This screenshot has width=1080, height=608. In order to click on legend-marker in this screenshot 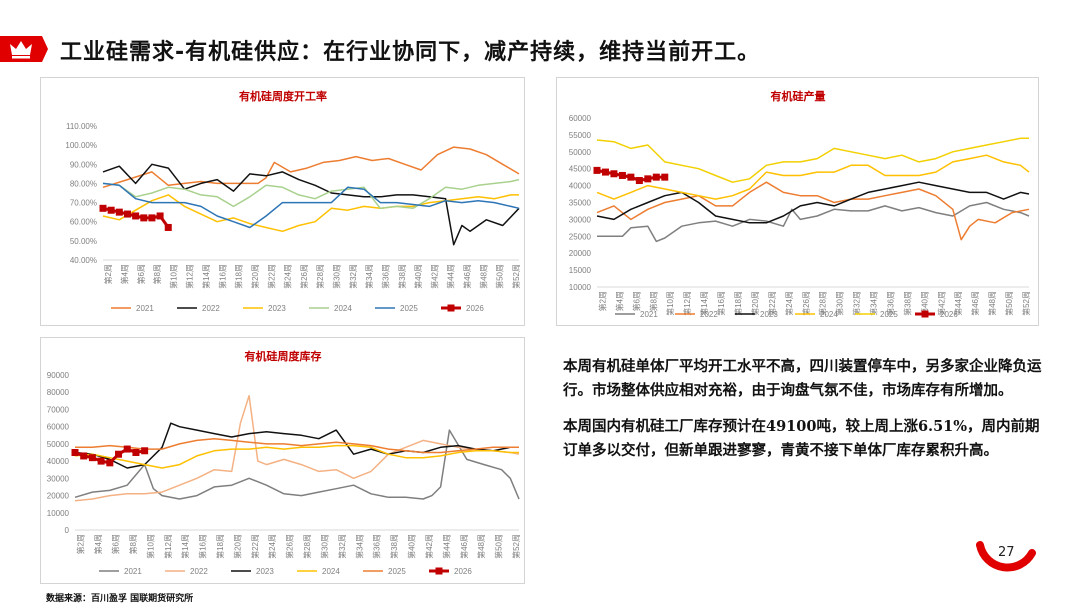, I will do `click(451, 308)`.